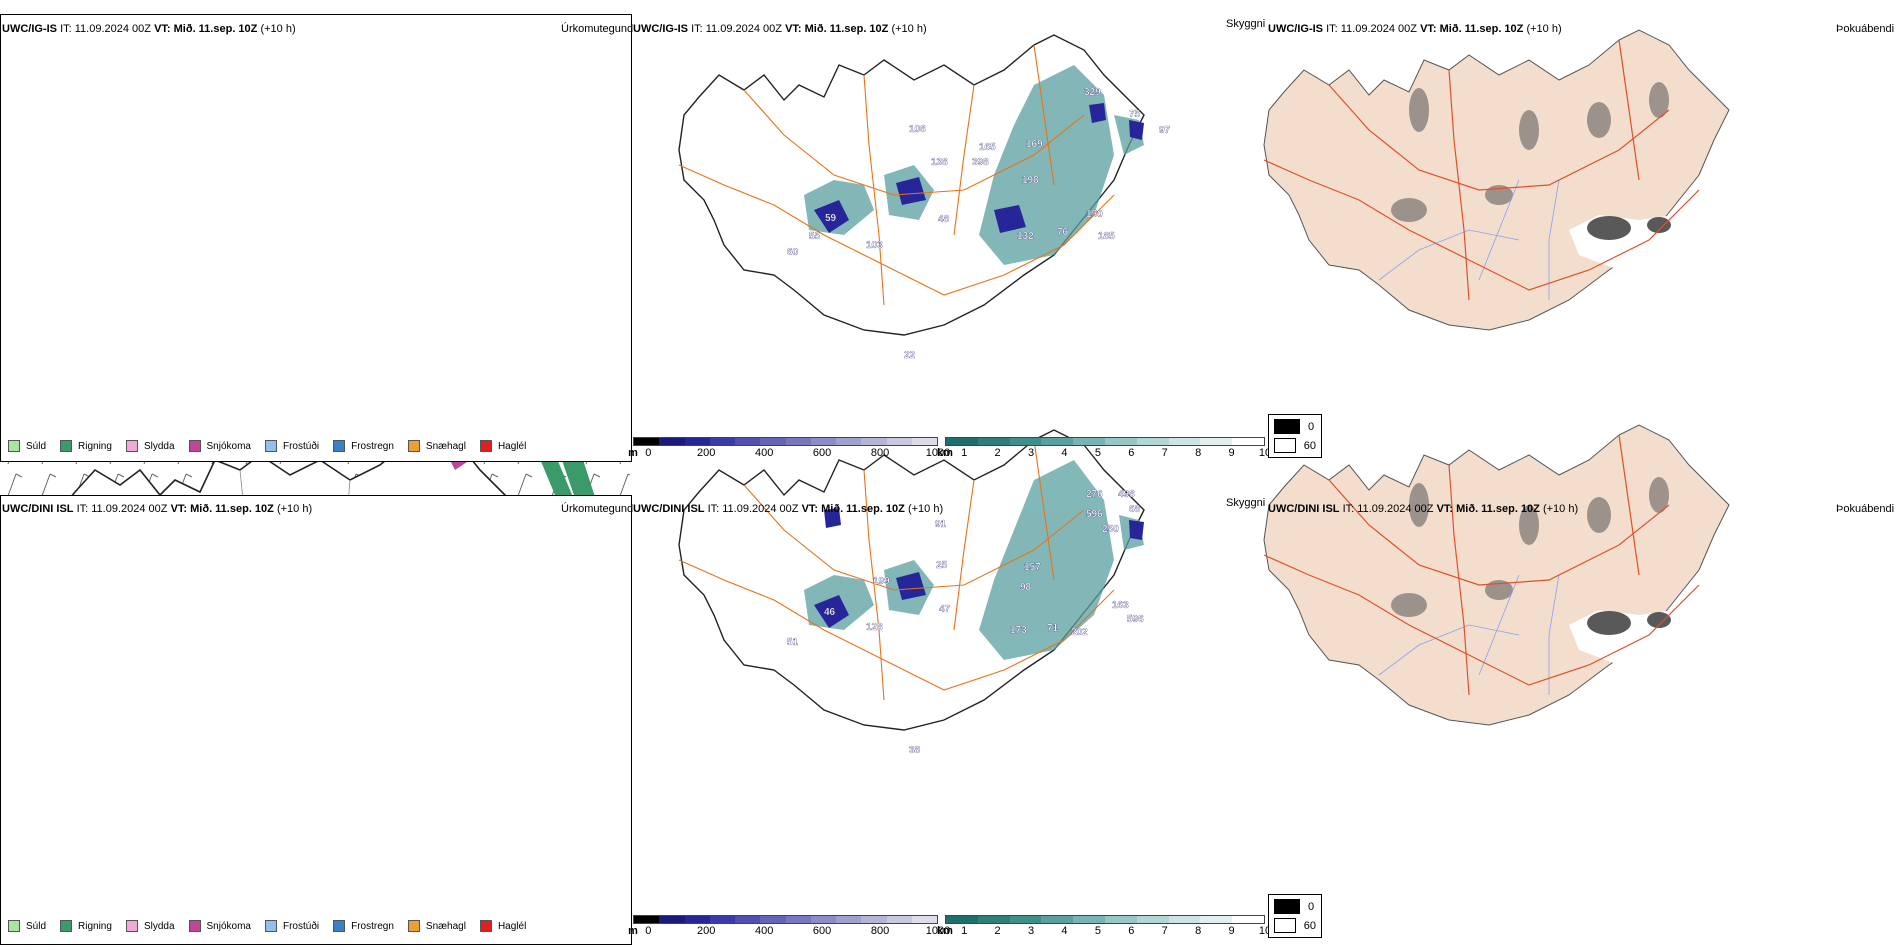 This screenshot has height=950, width=1900. Describe the element at coordinates (964, 453) in the screenshot. I see `colorbar-tick: 1` at that location.